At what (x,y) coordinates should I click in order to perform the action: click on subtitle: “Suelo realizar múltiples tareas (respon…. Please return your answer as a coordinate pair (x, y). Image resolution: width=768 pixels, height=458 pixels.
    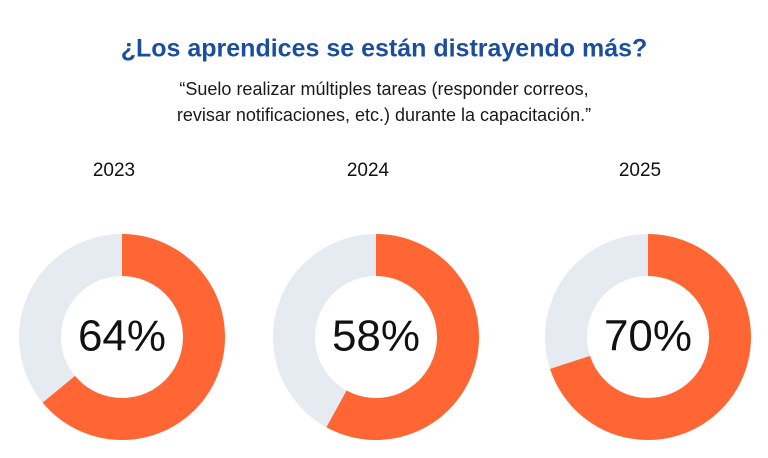
    Looking at the image, I should click on (383, 89).